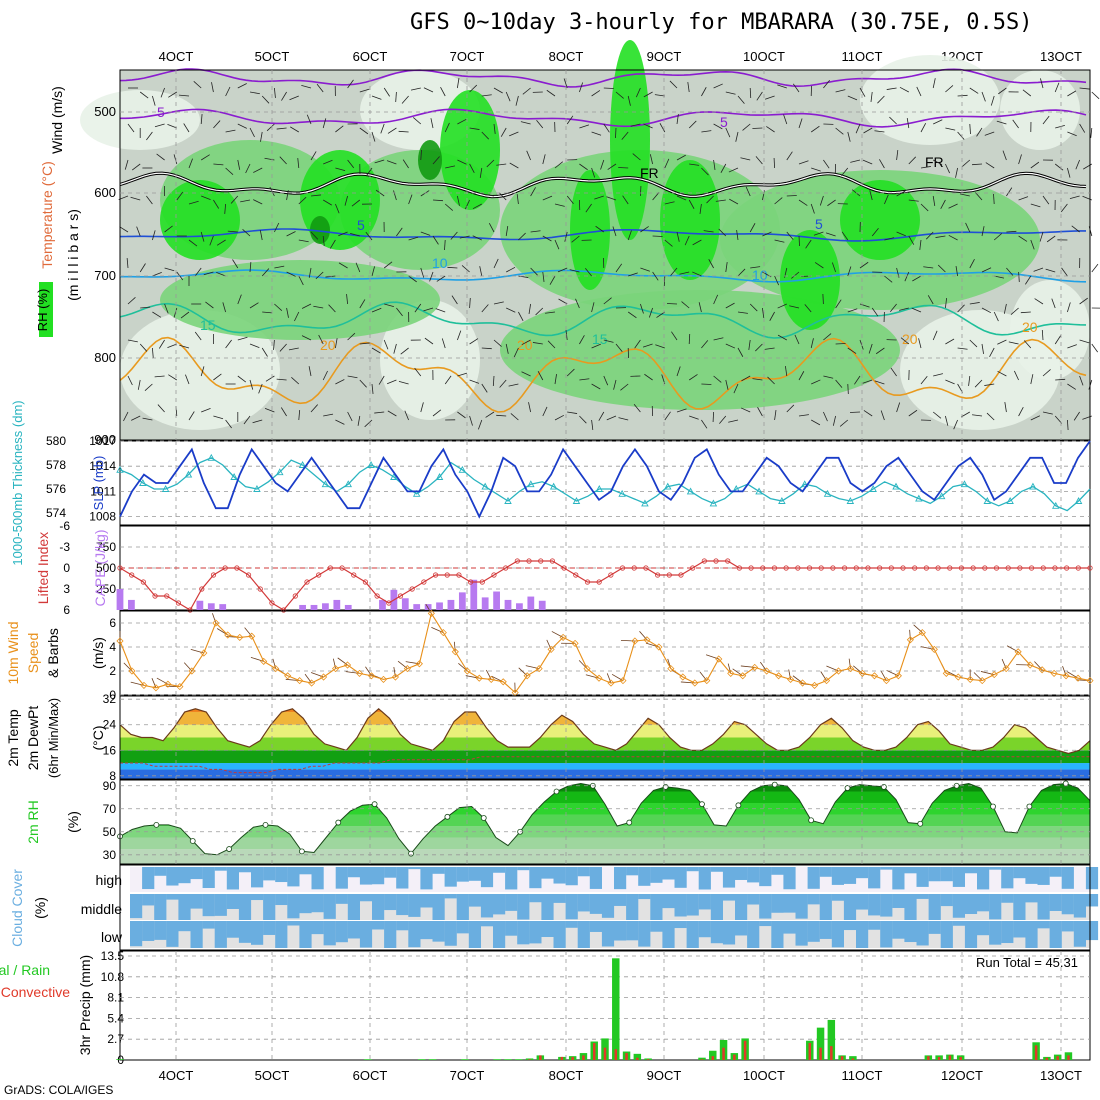  Describe the element at coordinates (1061, 1075) in the screenshot. I see `bottom-day-label: 13OCT` at that location.